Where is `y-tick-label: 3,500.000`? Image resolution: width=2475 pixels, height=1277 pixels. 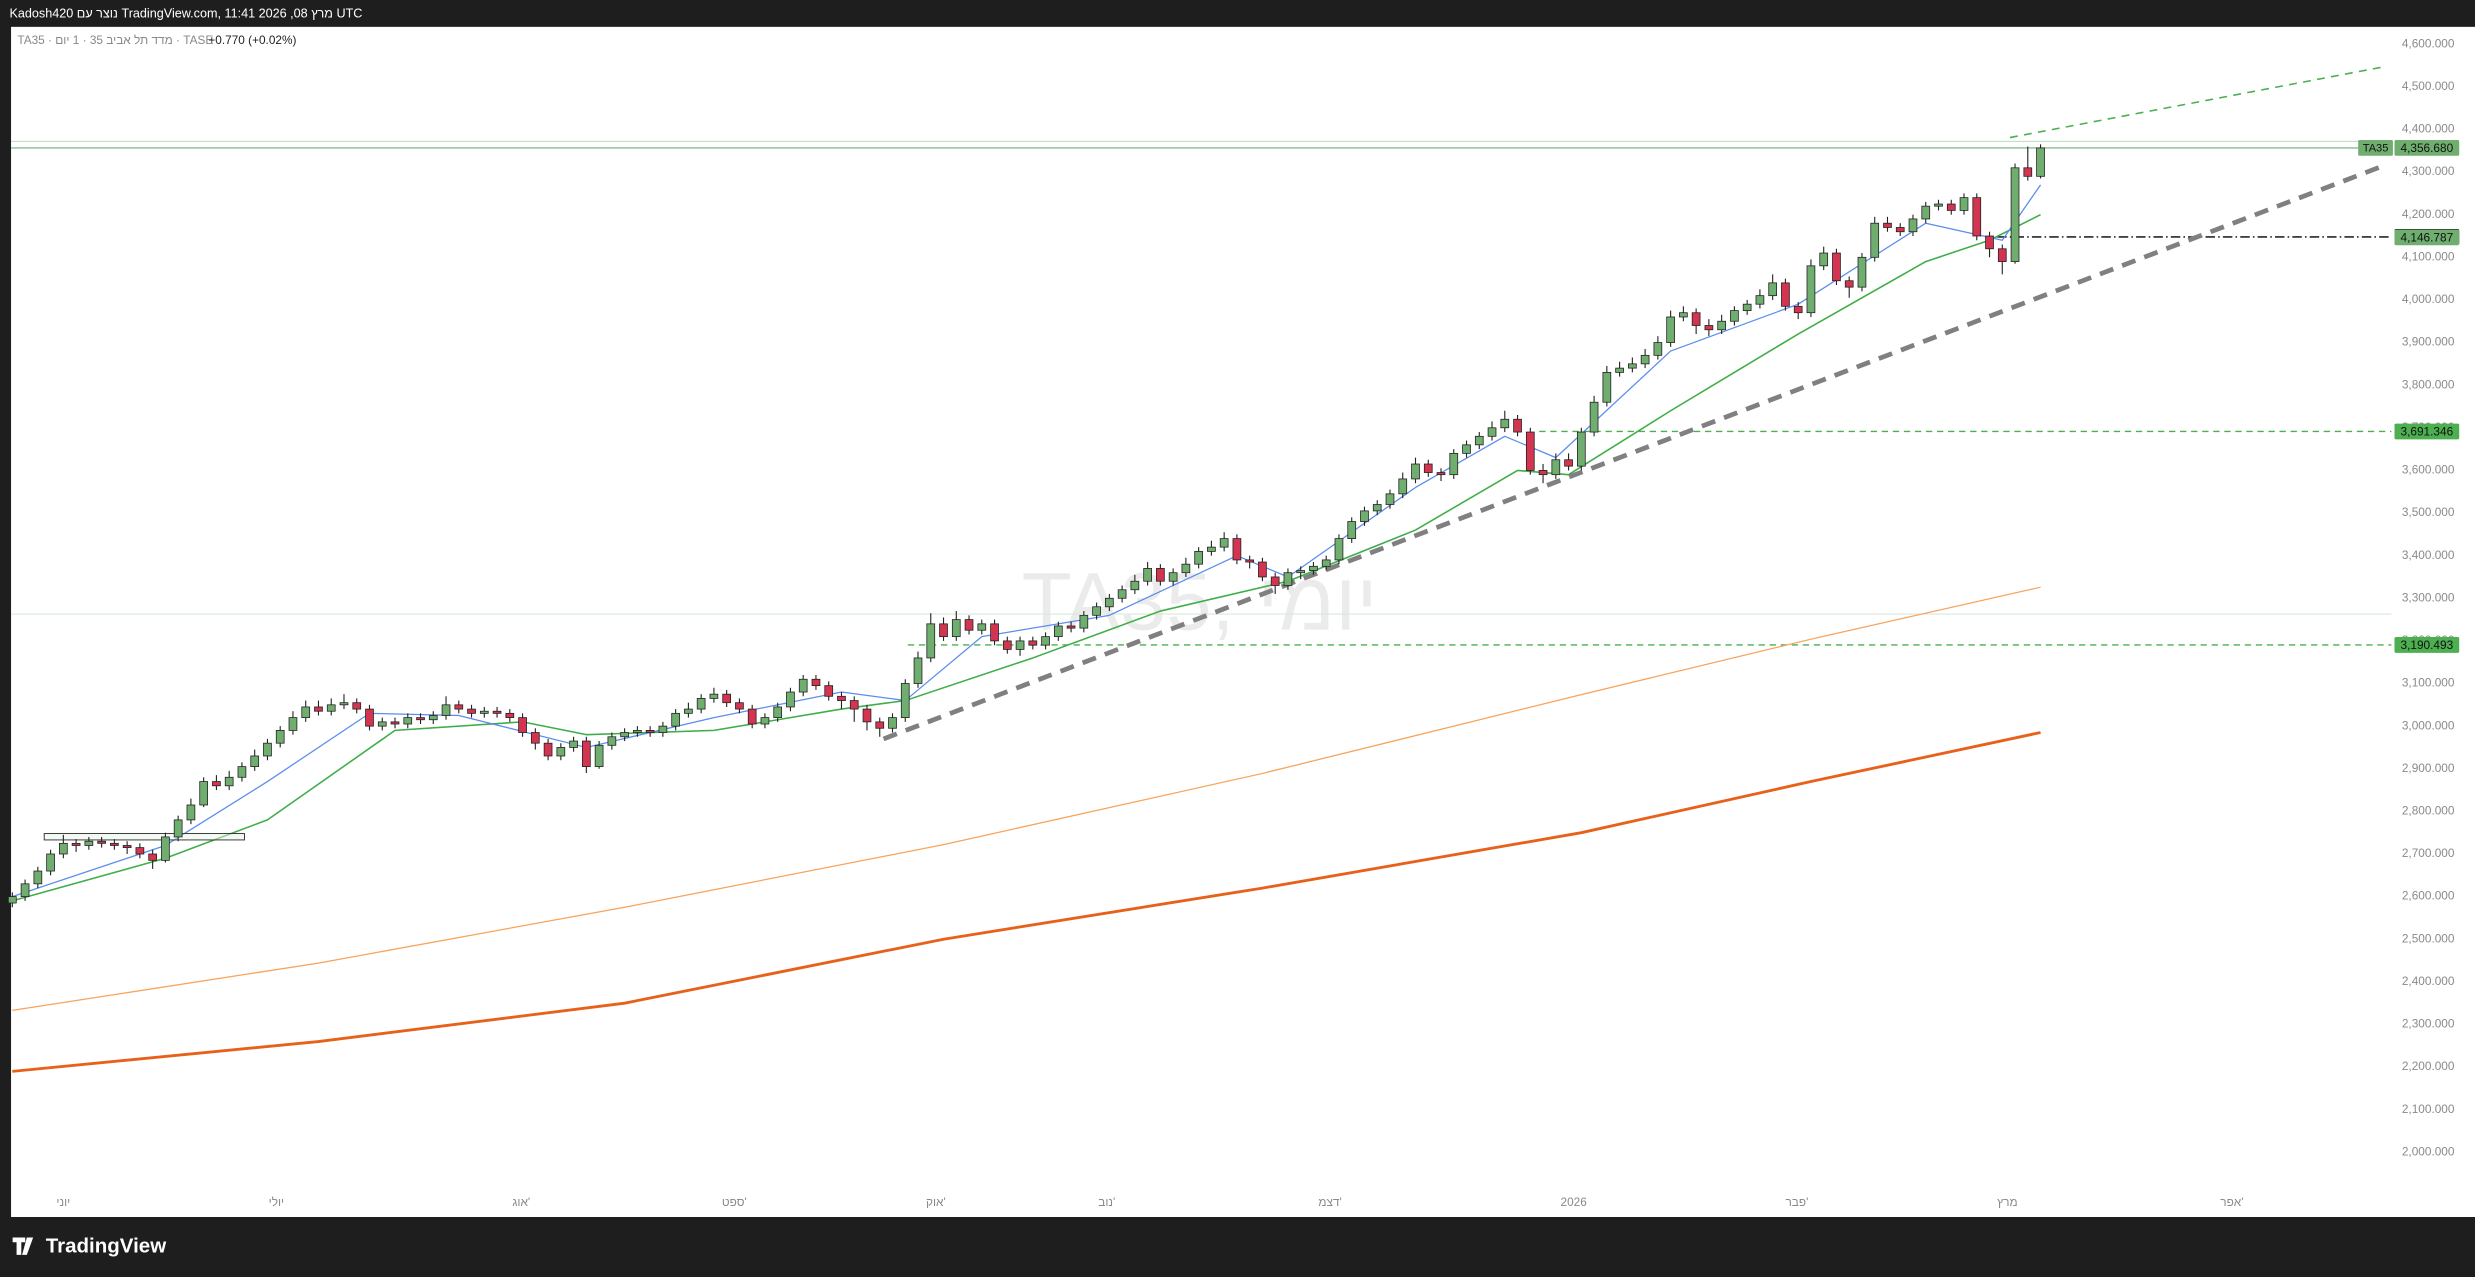
y-tick-label: 3,500.000 is located at coordinates (2428, 512).